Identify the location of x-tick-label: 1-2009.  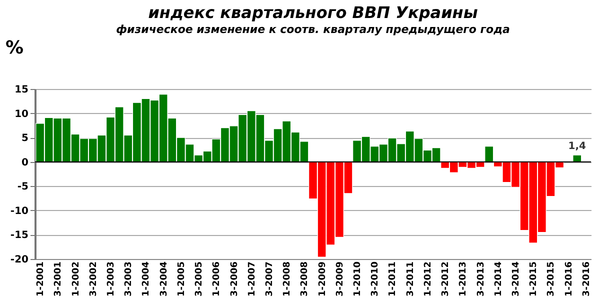
(323, 279).